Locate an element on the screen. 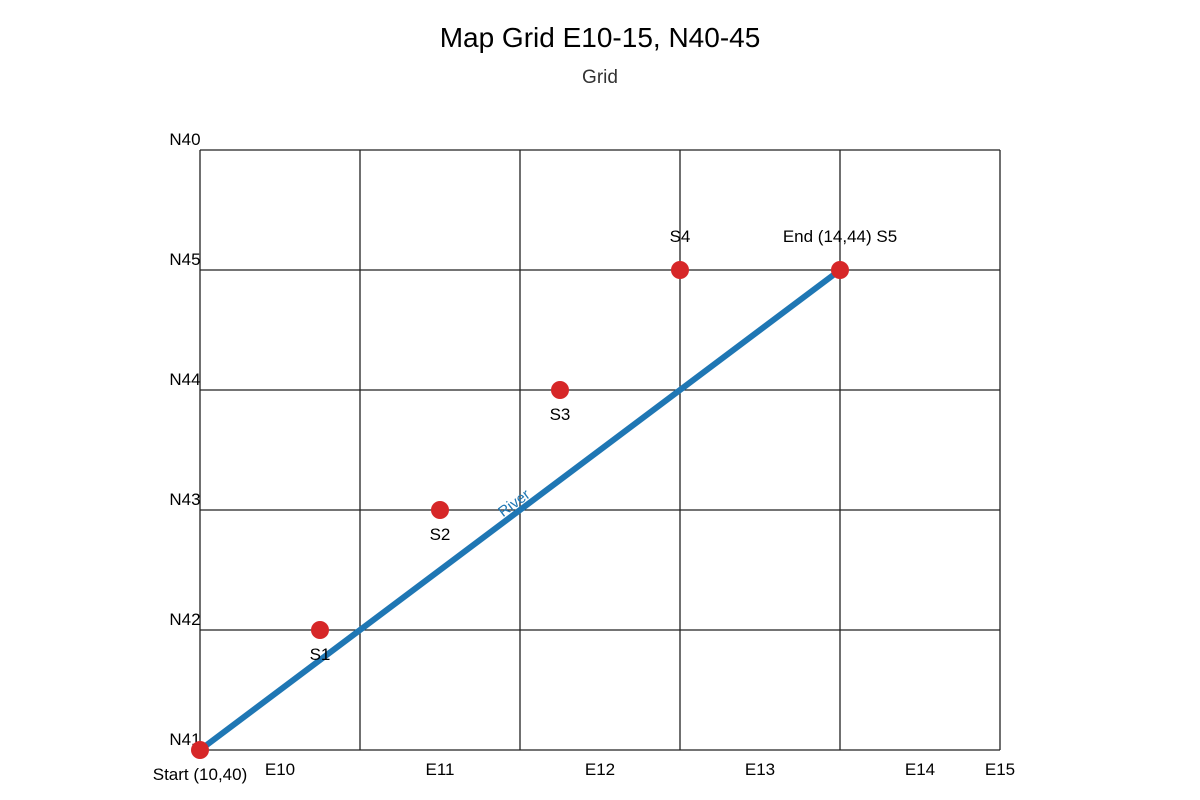 The image size is (1200, 800). y-tick-label: N43 is located at coordinates (184, 499).